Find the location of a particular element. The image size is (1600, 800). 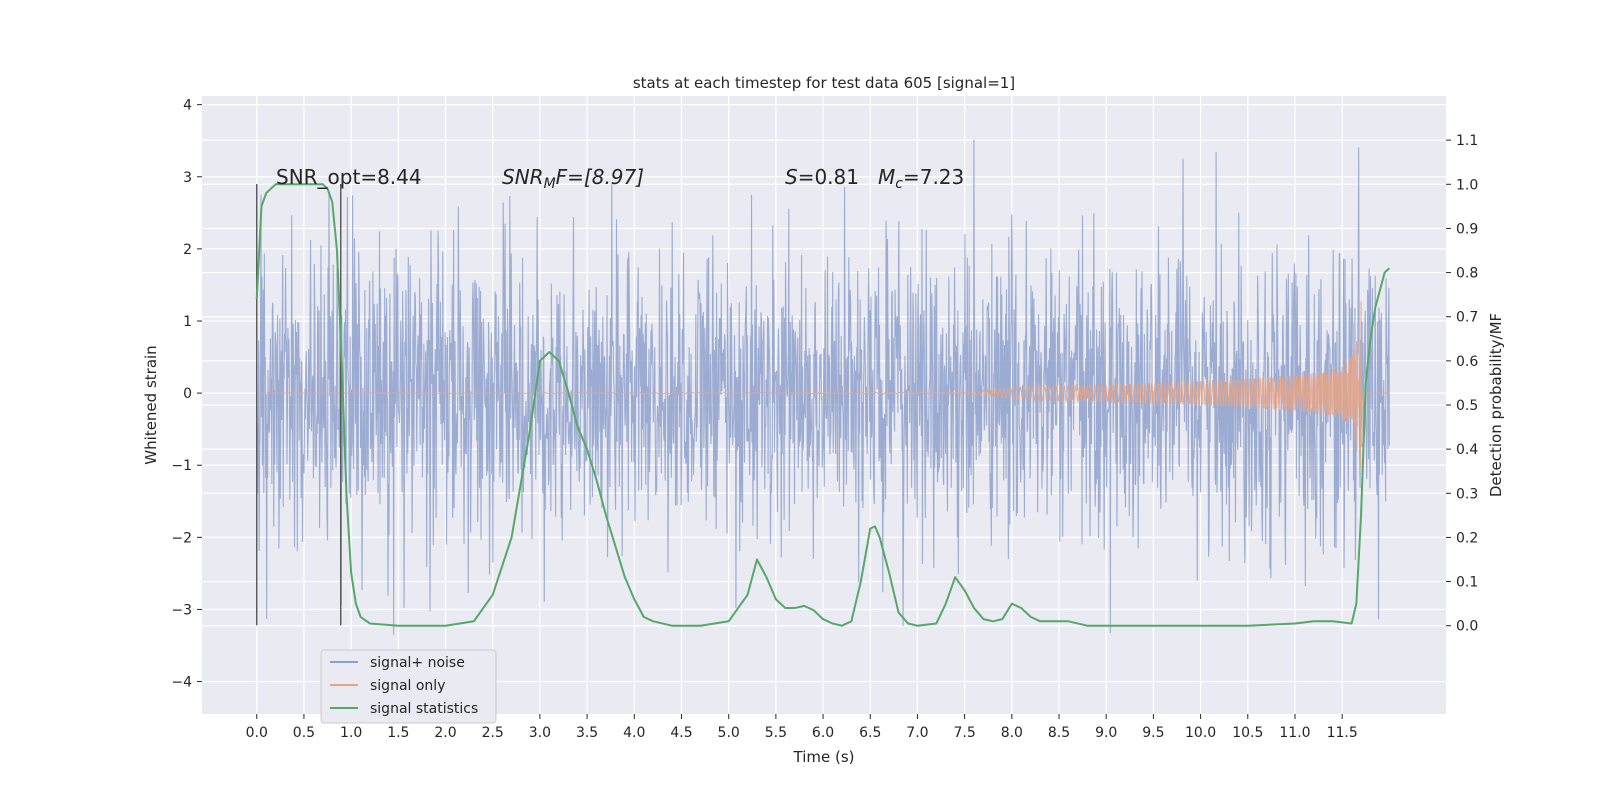

y-tick-label: 0 is located at coordinates (187, 394).